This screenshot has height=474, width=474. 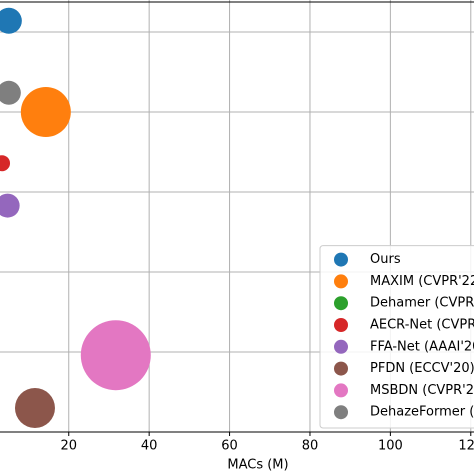 I want to click on legend-box, so click(x=396, y=337).